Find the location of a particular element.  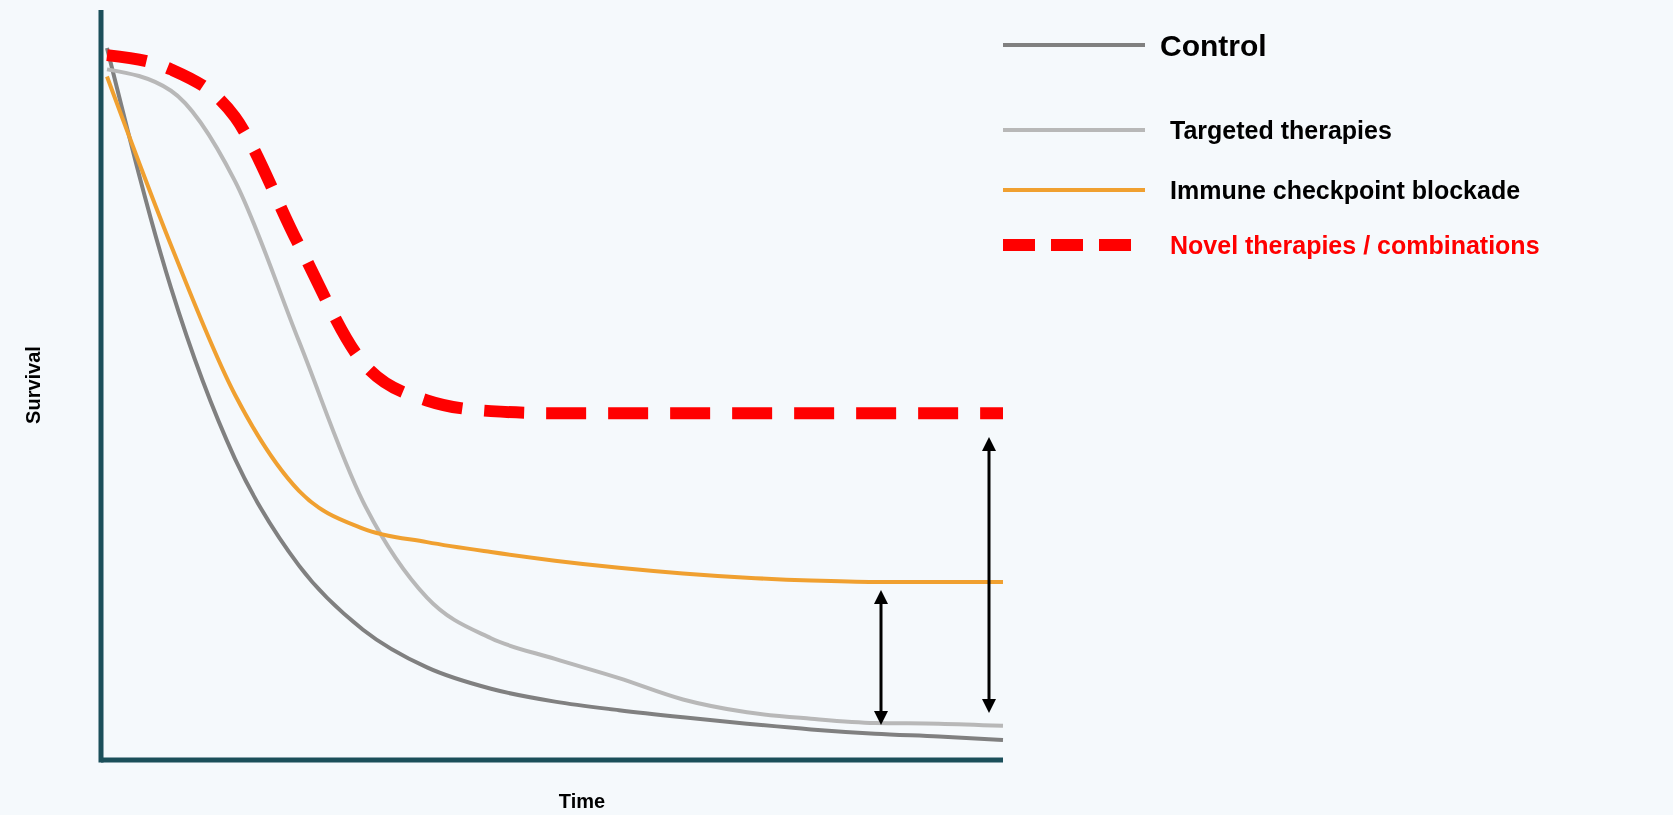

text: Novel therapies / combinations is located at coordinates (1355, 244).